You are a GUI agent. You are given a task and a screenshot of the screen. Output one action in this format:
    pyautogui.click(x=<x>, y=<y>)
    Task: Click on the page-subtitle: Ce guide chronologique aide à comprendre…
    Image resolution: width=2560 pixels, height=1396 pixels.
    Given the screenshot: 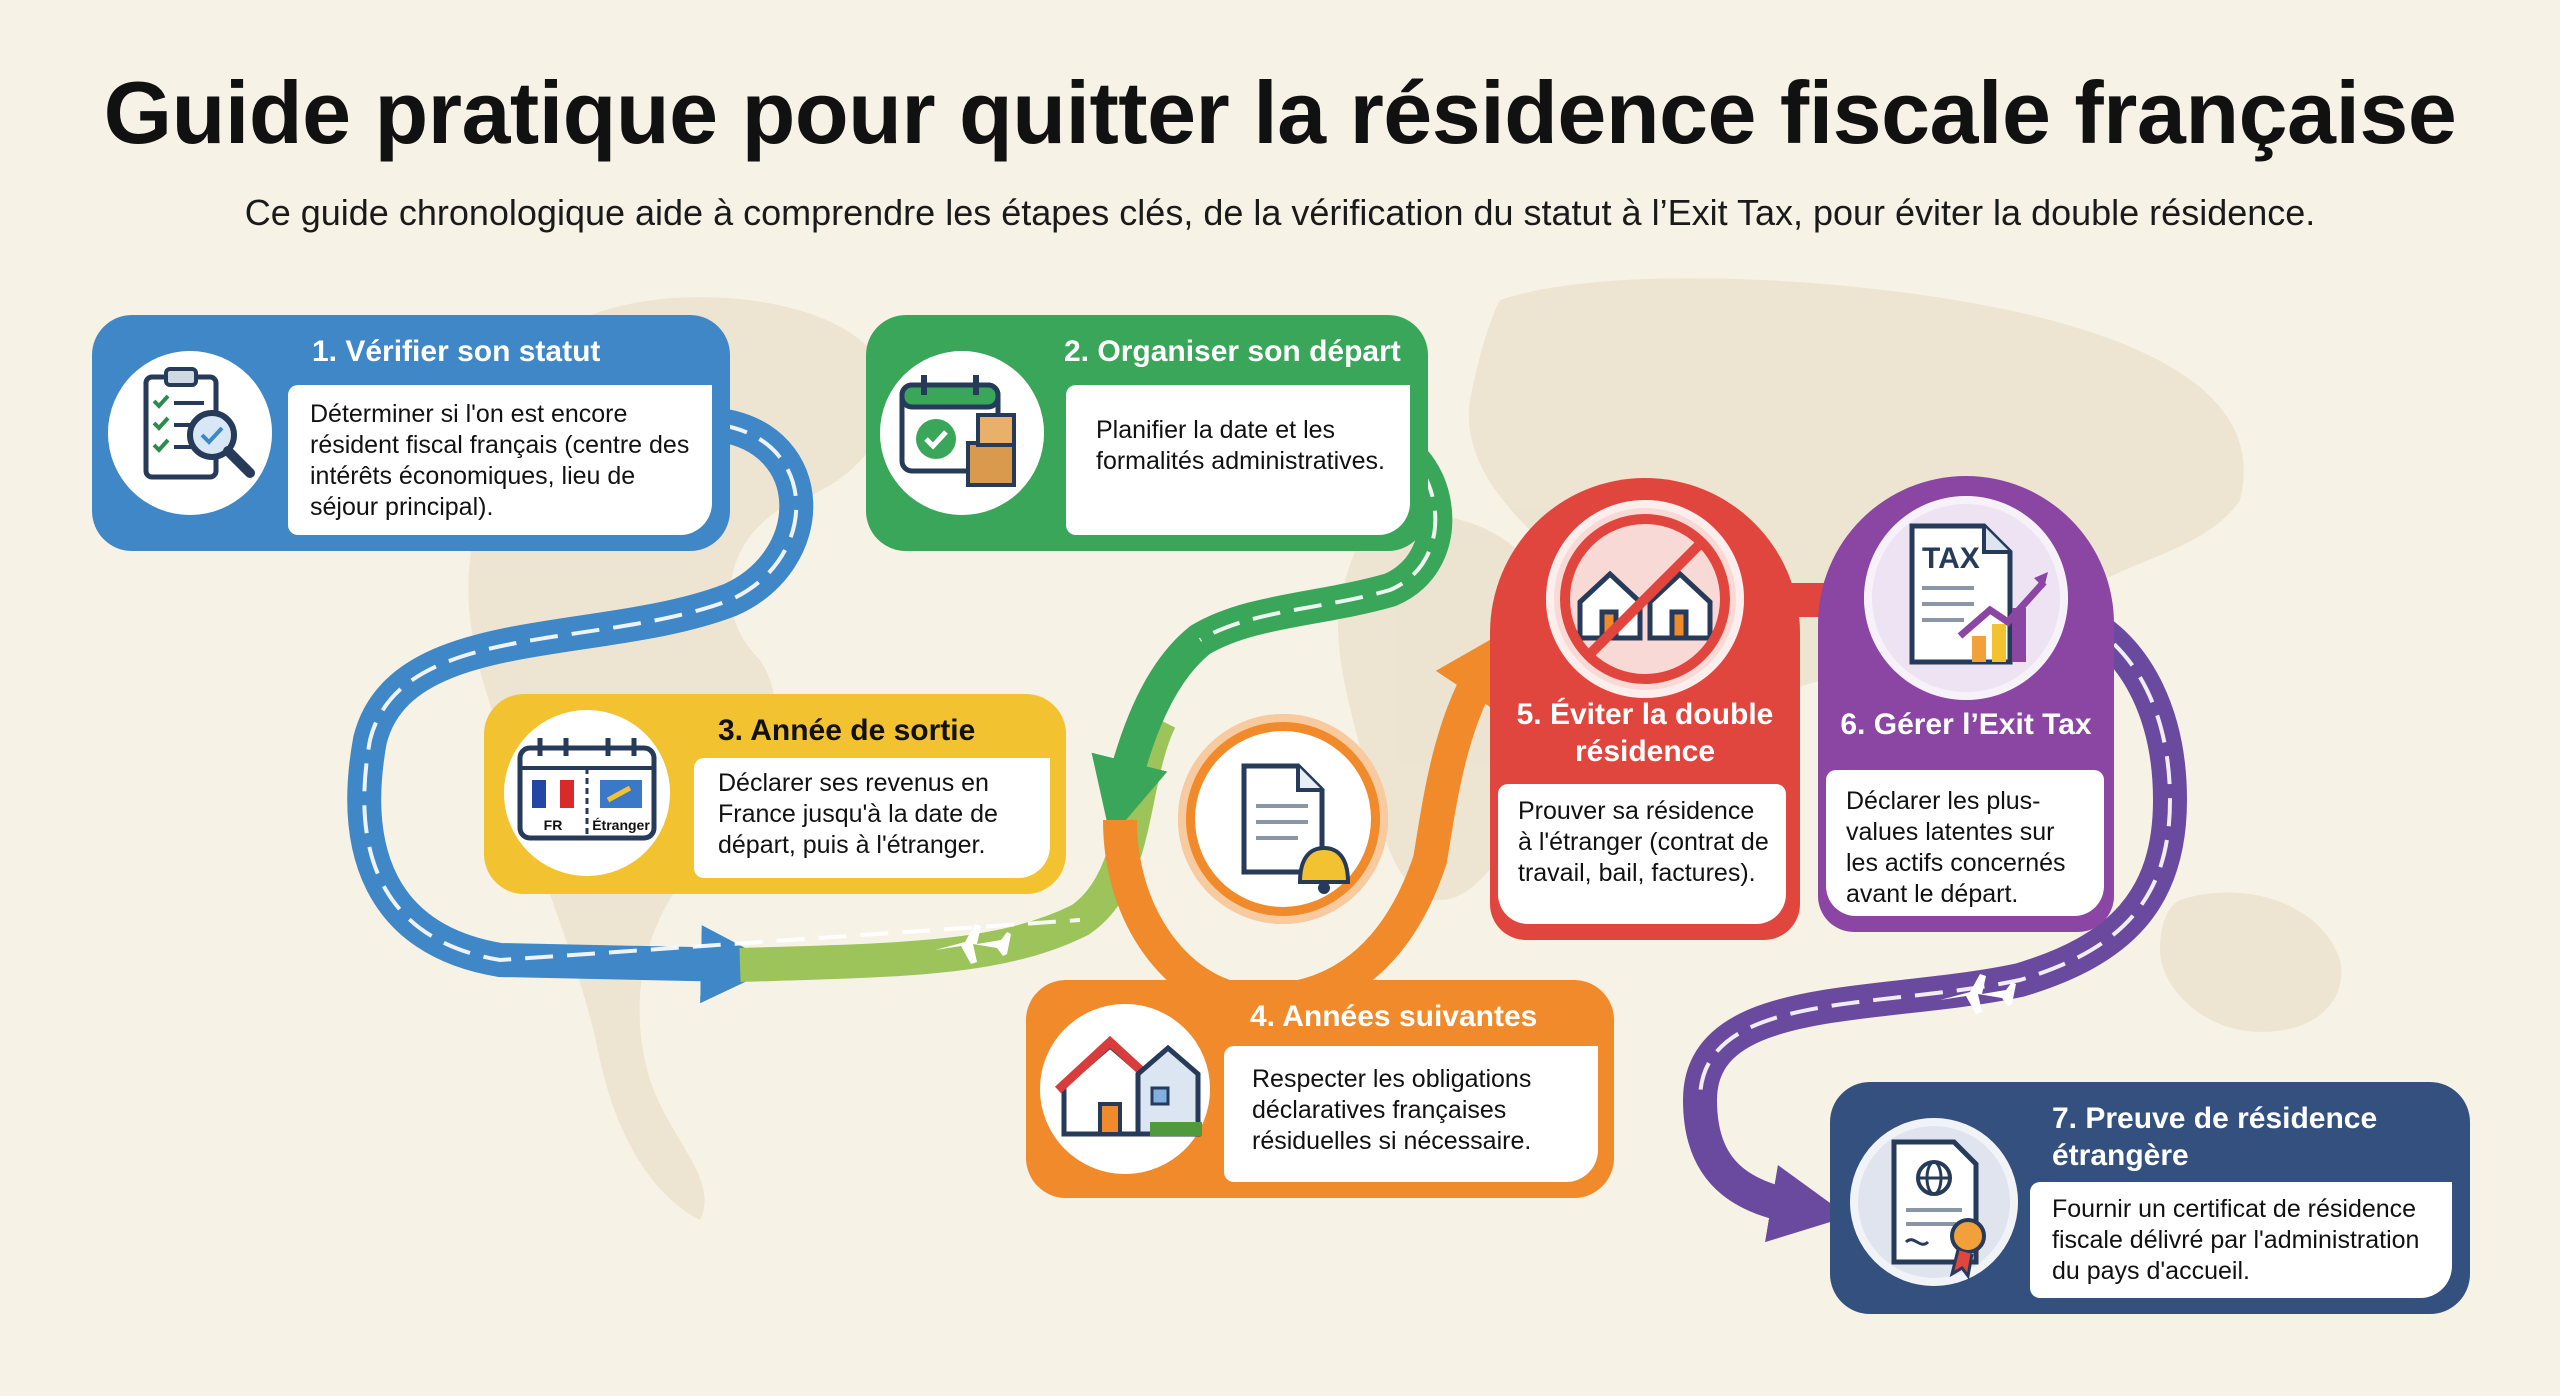 What is the action you would take?
    pyautogui.click(x=1280, y=212)
    